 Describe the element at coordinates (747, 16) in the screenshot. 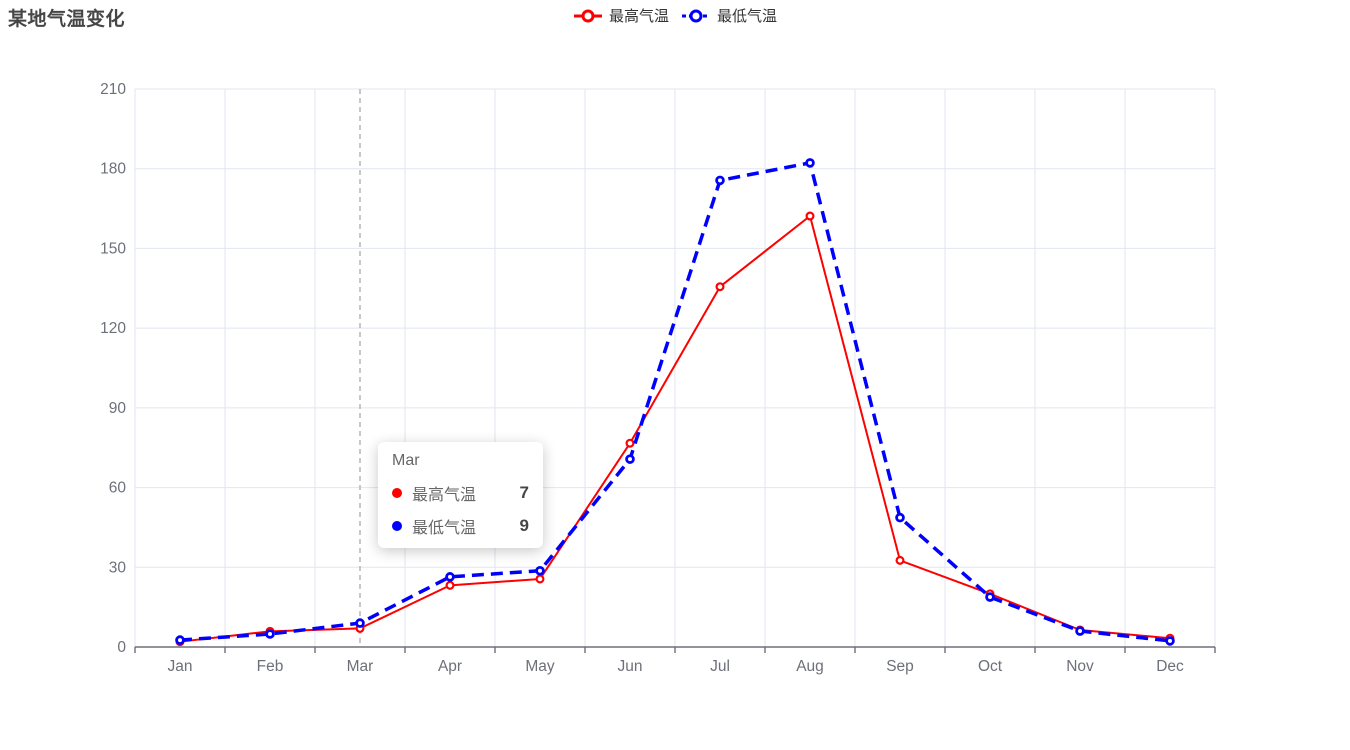

I see `legend-label-min-temp: 最低气温` at that location.